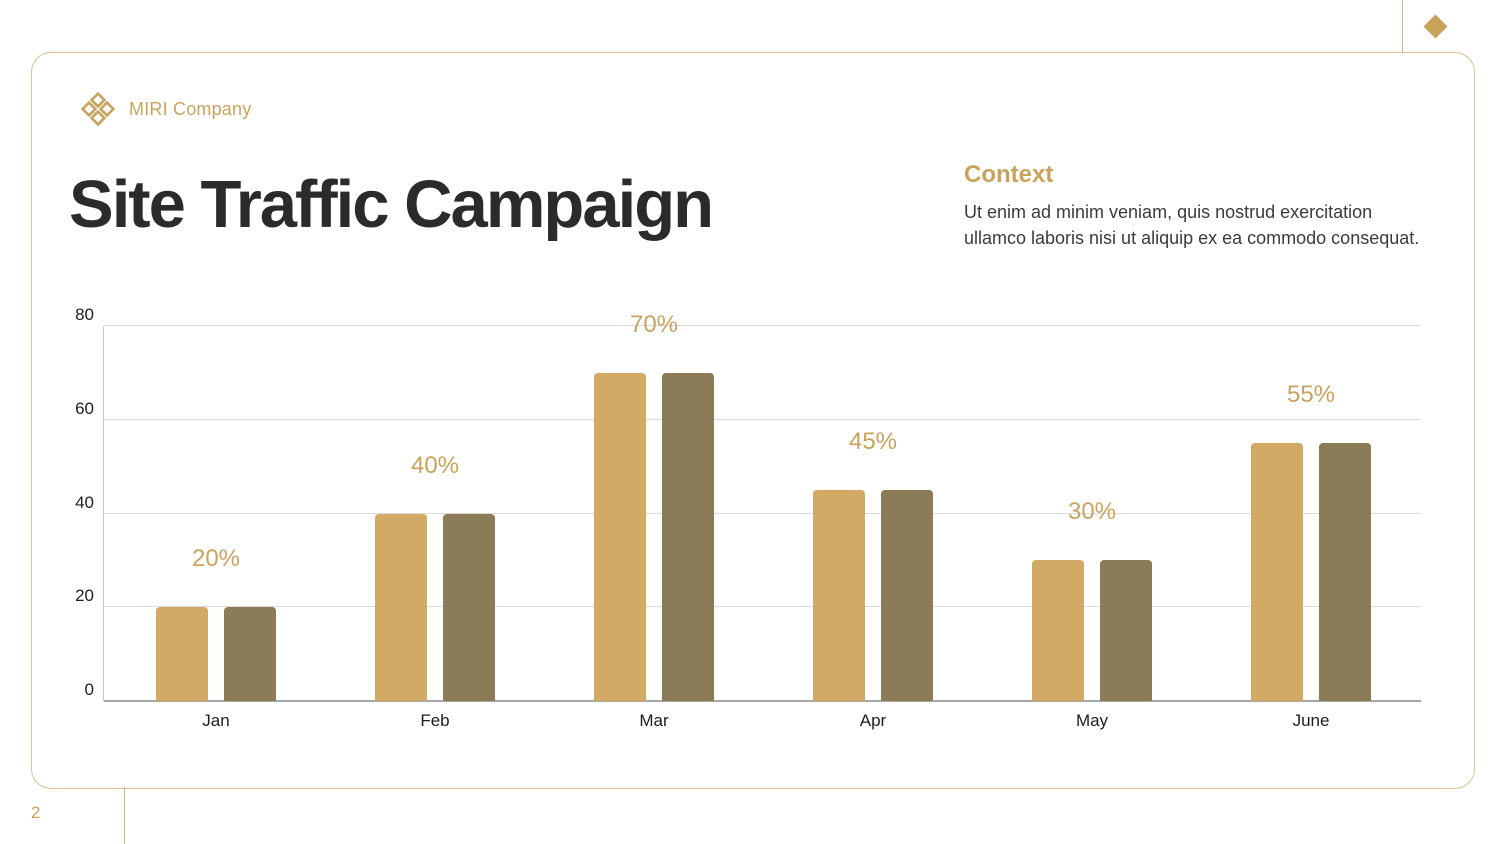 The image size is (1500, 844). I want to click on brand-logo: MIRI Company, so click(165, 109).